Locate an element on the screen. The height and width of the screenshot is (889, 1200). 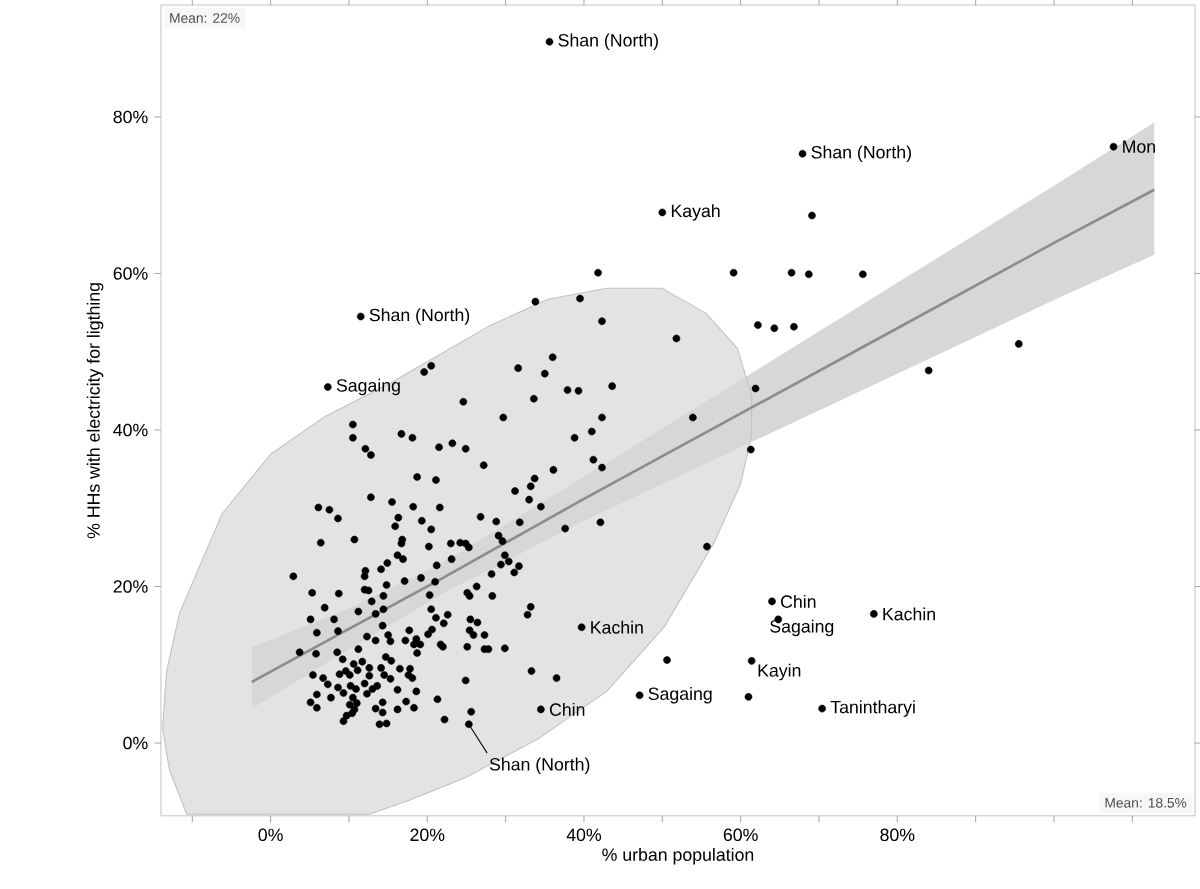
annotation: Kayin is located at coordinates (779, 672).